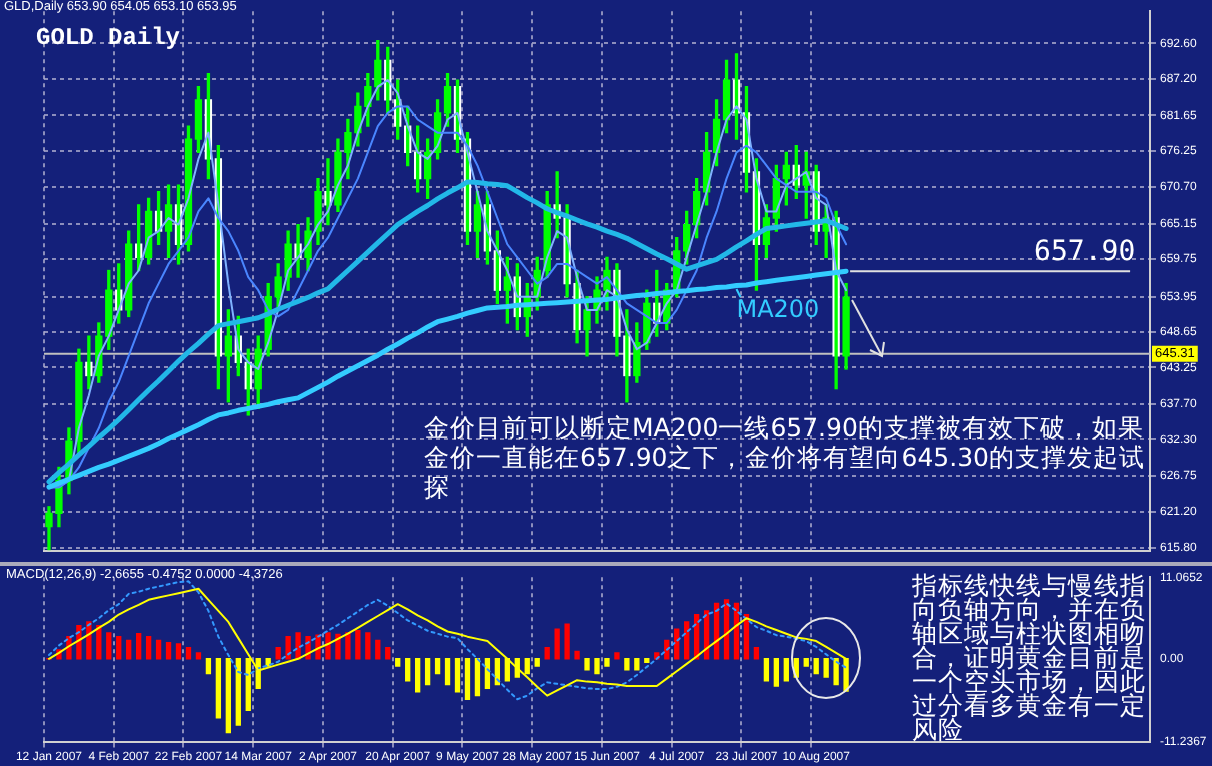 The image size is (1212, 766). What do you see at coordinates (785, 457) in the screenshot?
I see `annotation: 金价目前可以断定MA200一线657.90的支撑被有效下破，如果金价一直能在657.90之下，金价将有望向645.30的支撑发起试探` at bounding box center [785, 457].